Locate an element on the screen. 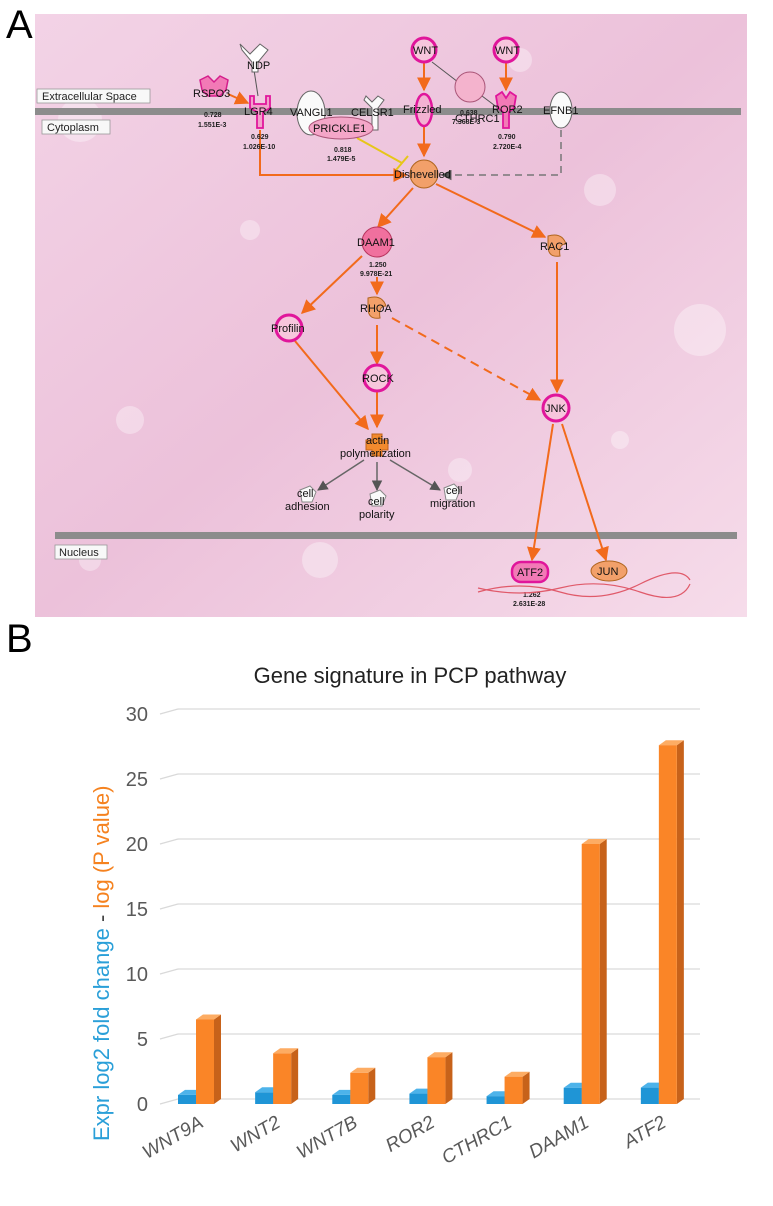 Image resolution: width=773 pixels, height=1206 pixels. lgr4-label: LGR4 is located at coordinates (258, 112).